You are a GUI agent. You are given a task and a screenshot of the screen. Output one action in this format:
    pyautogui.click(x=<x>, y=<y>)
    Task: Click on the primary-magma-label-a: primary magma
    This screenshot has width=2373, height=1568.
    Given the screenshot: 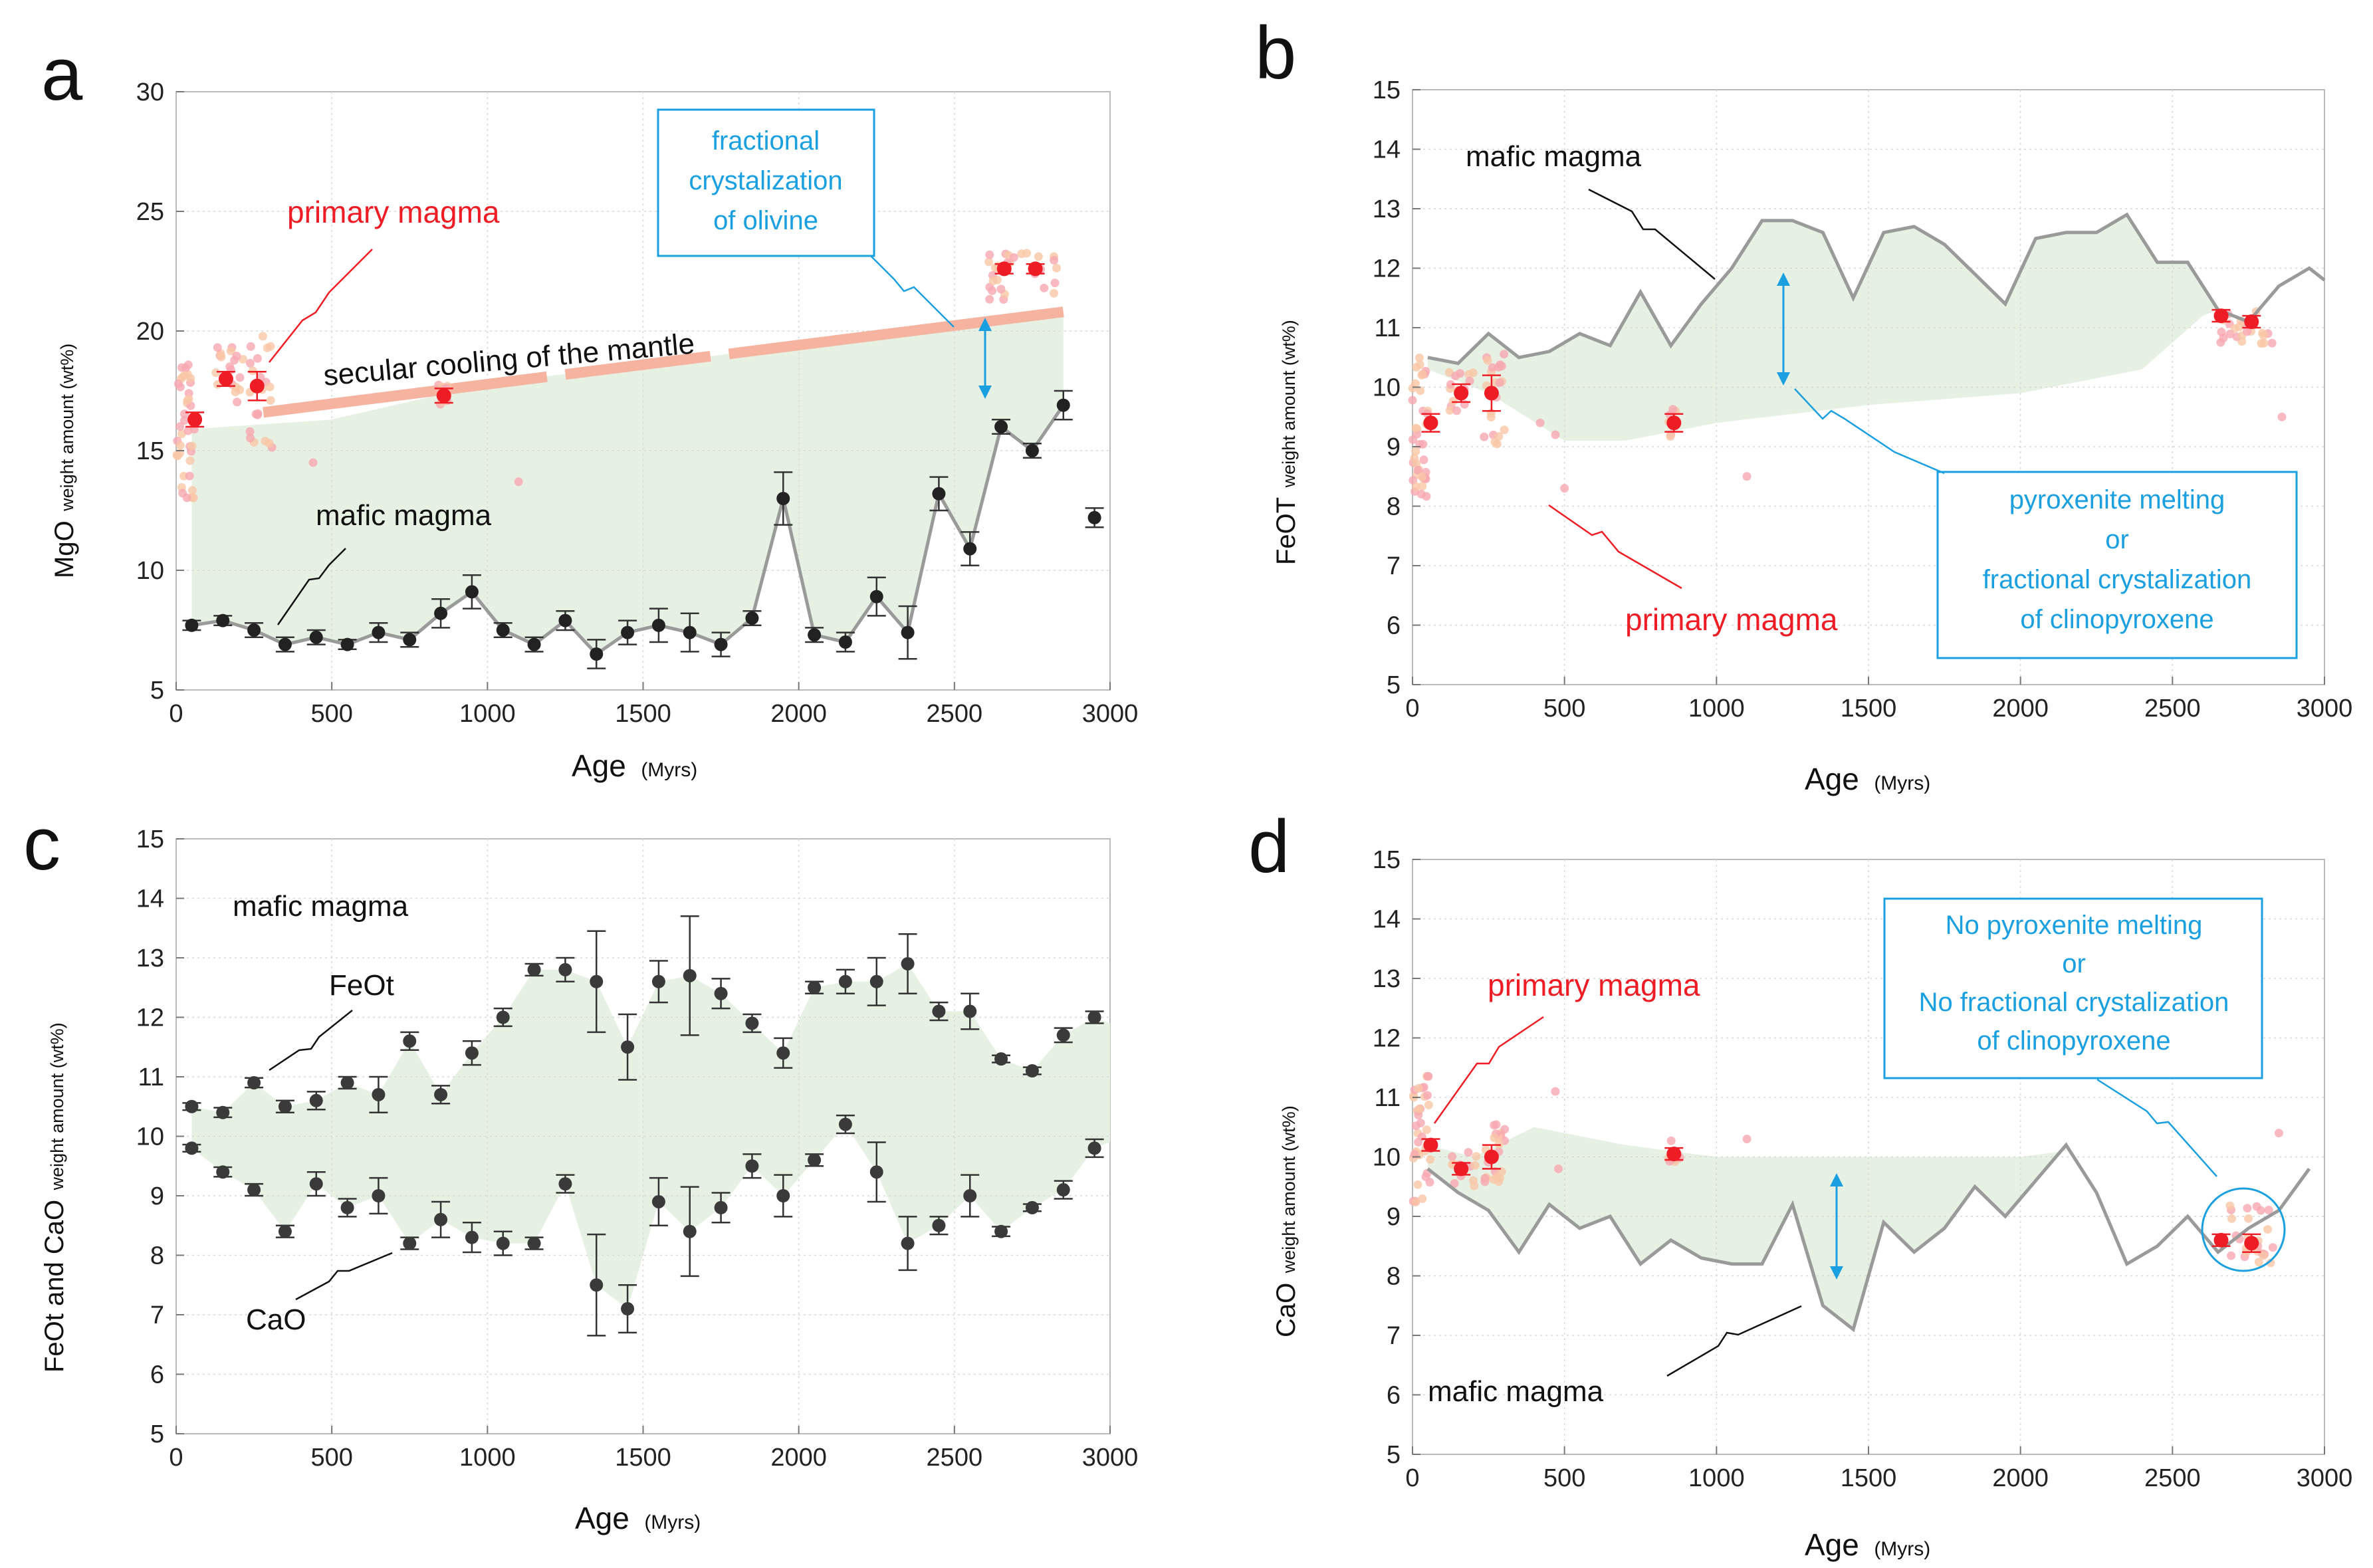 What is the action you would take?
    pyautogui.click(x=393, y=212)
    